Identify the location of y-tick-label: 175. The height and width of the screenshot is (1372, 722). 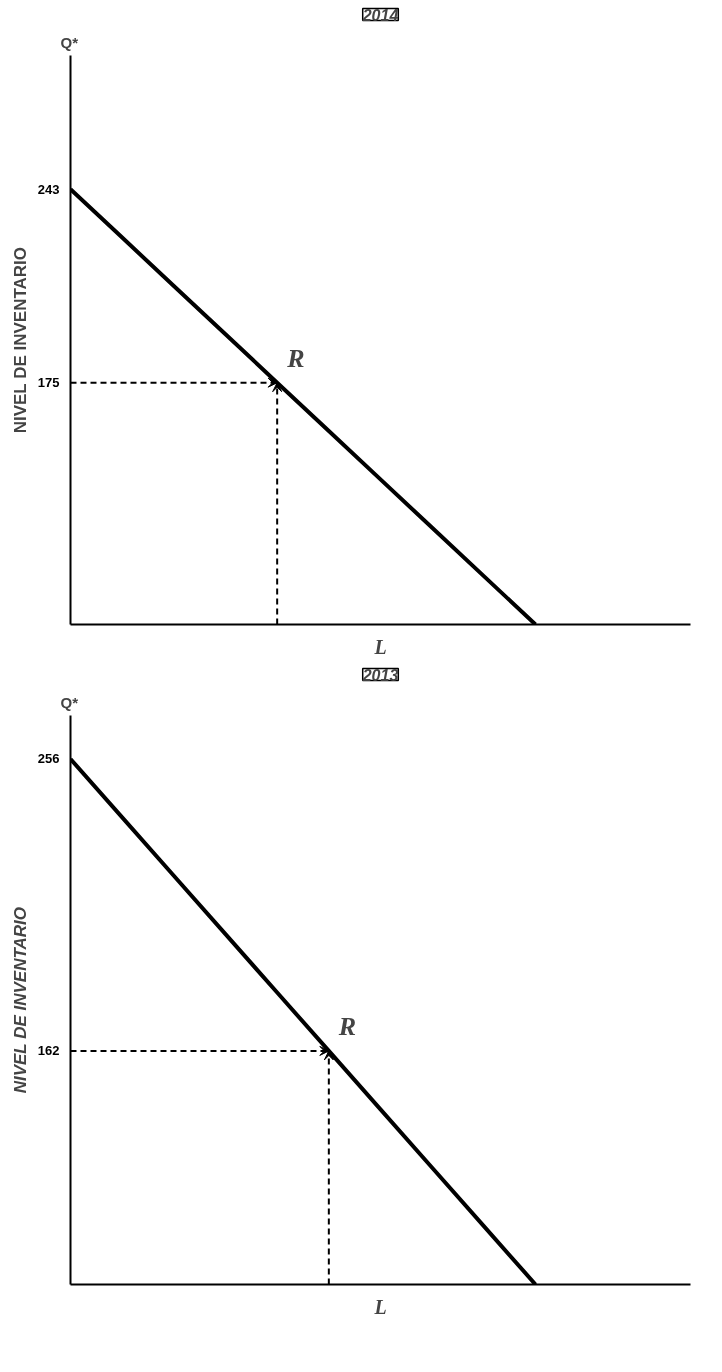
(48, 383).